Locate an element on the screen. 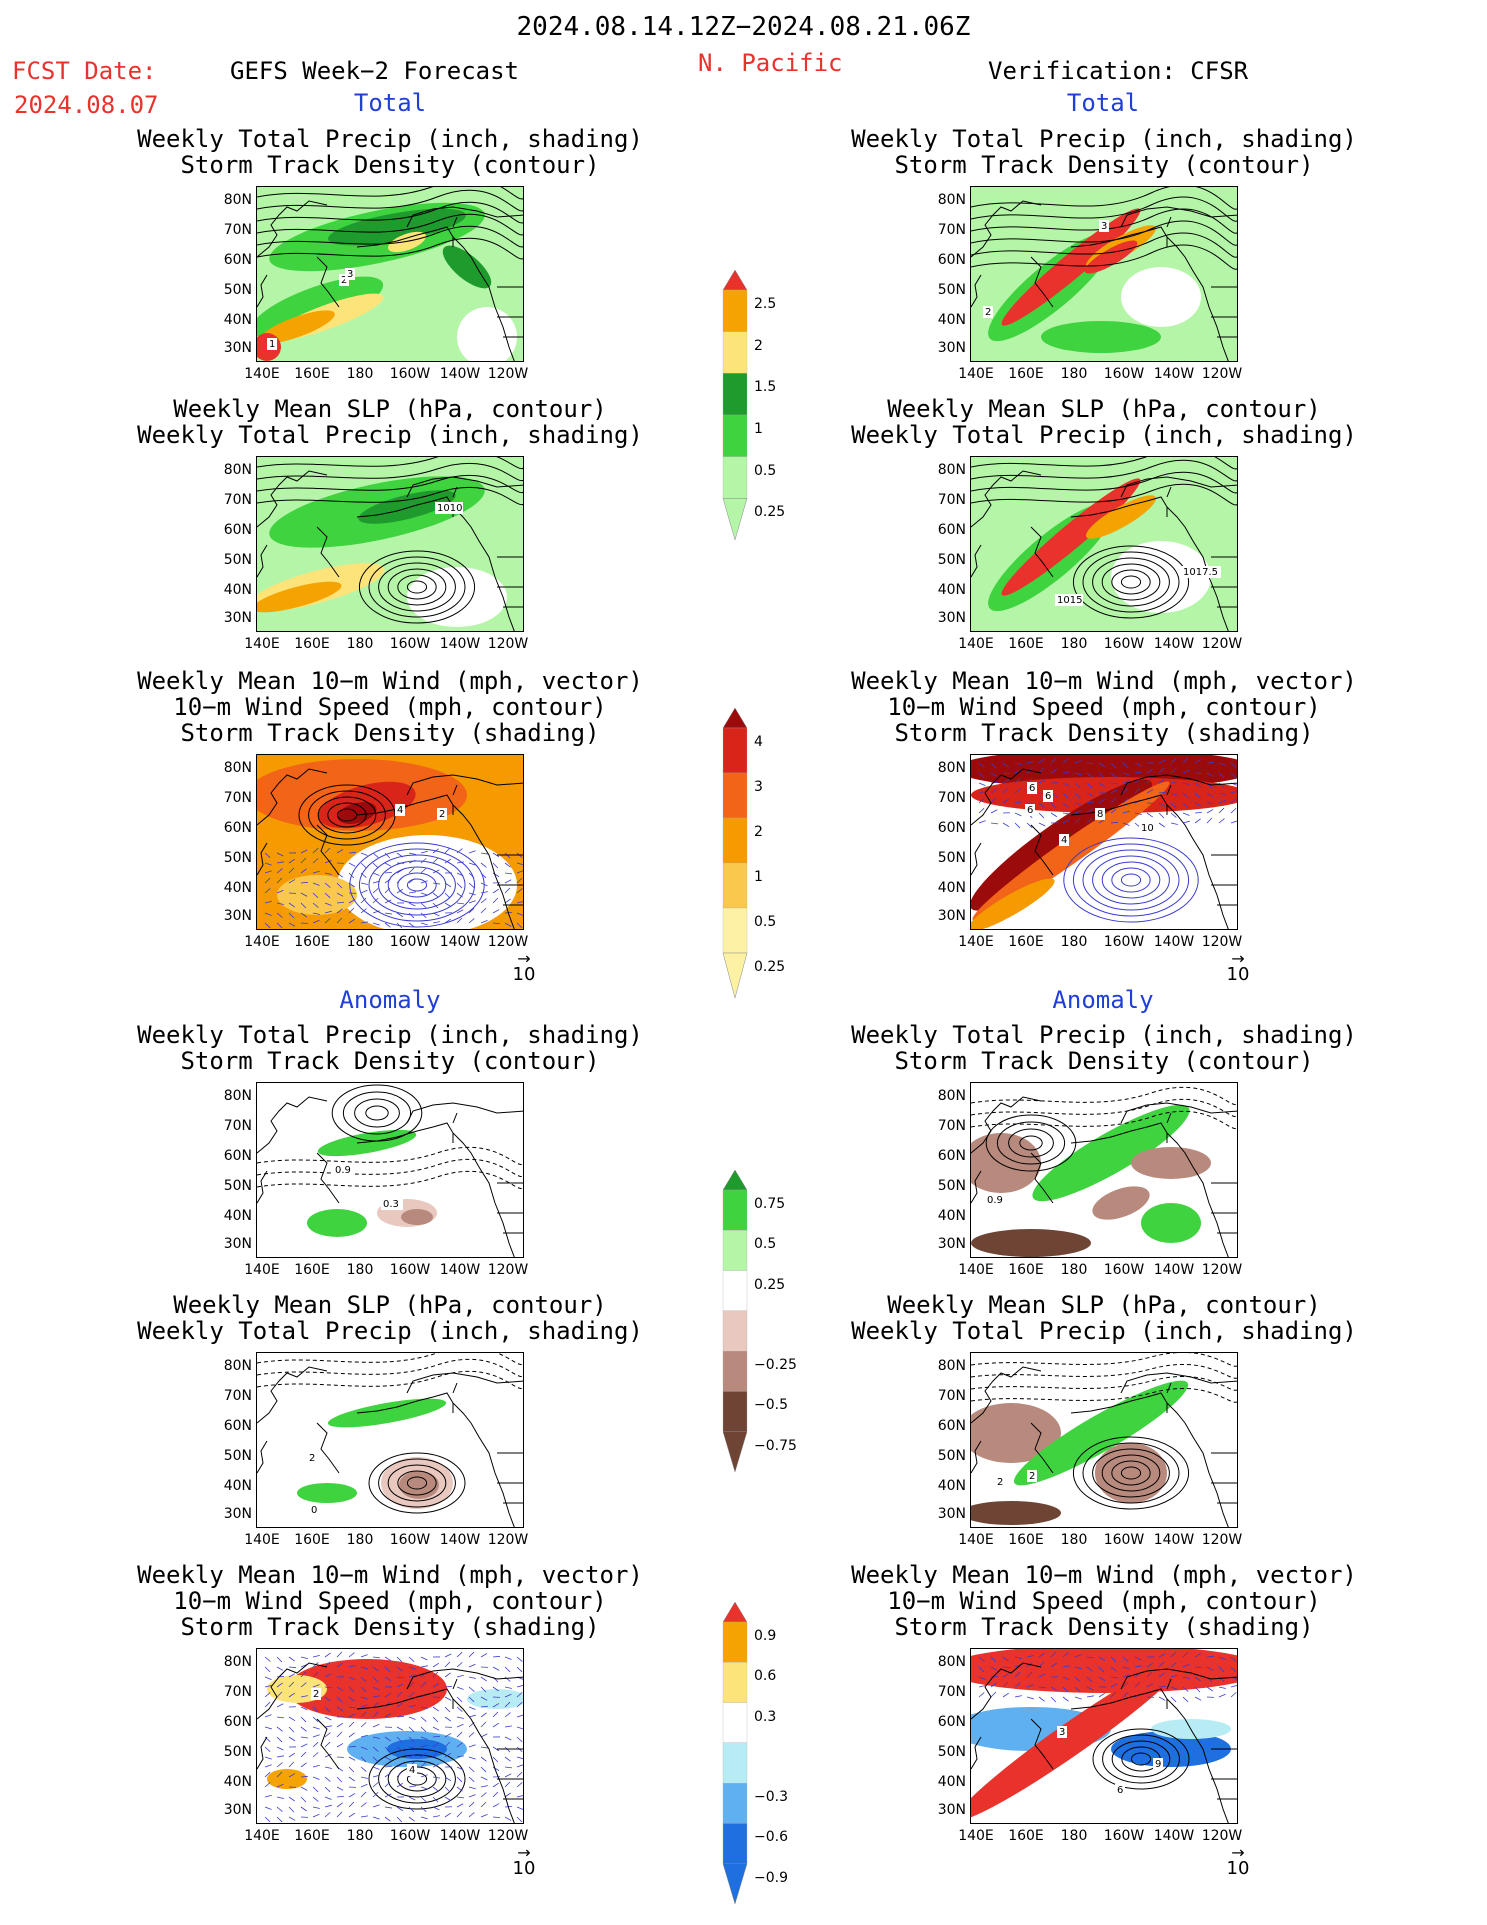 The image size is (1487, 1925). verification-title: Verification: CFSR is located at coordinates (1118, 71).